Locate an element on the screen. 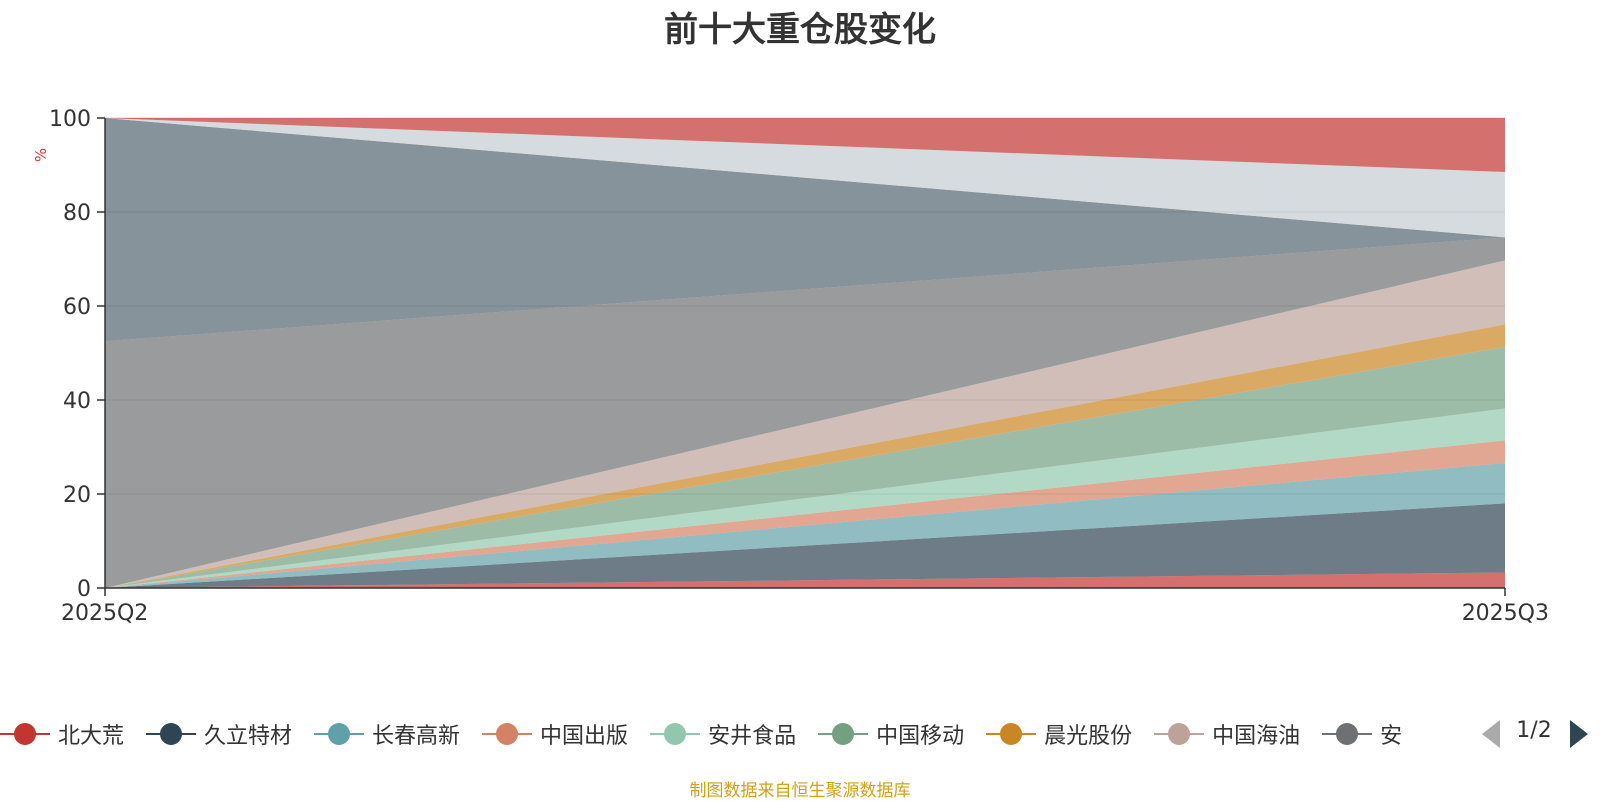 The image size is (1600, 801). legend-label: 长春高新 is located at coordinates (416, 736).